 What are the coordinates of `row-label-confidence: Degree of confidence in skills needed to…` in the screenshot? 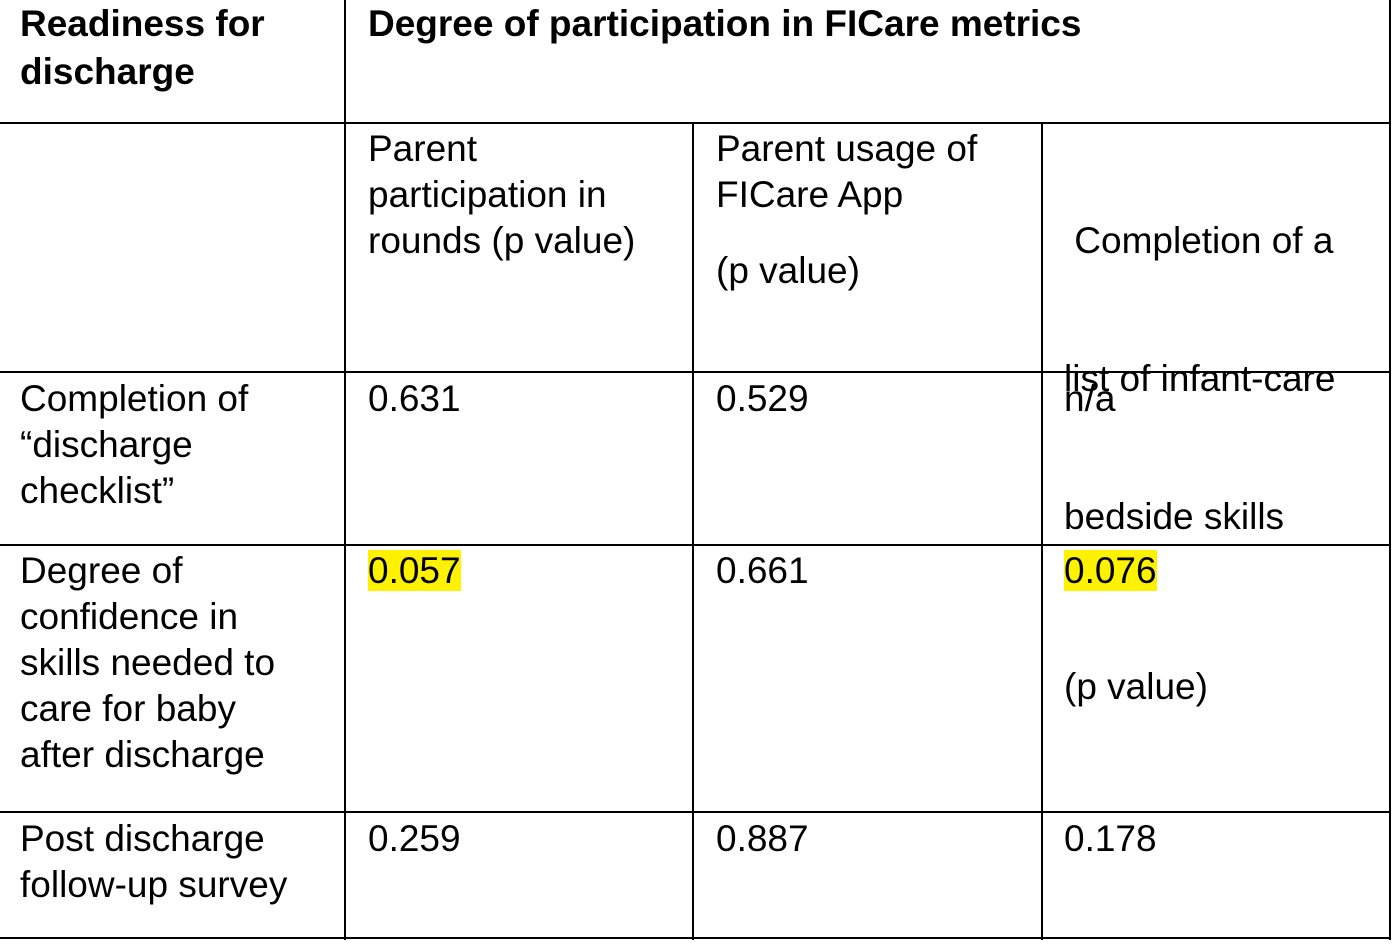 It's located at (148, 662).